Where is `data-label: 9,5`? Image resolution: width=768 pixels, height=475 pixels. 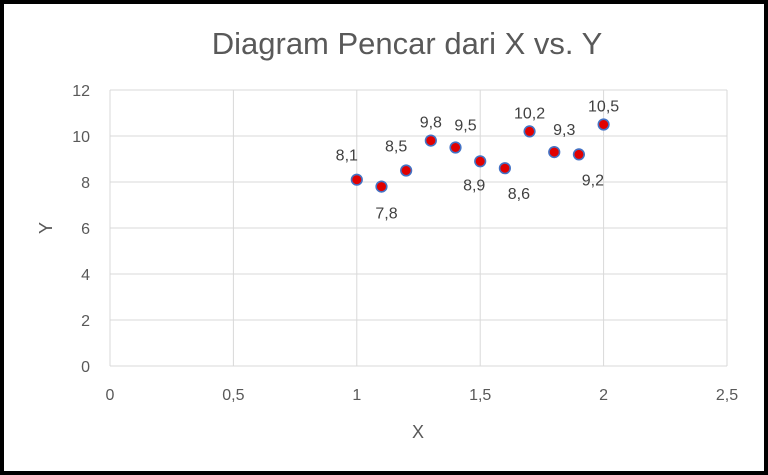
data-label: 9,5 is located at coordinates (465, 126).